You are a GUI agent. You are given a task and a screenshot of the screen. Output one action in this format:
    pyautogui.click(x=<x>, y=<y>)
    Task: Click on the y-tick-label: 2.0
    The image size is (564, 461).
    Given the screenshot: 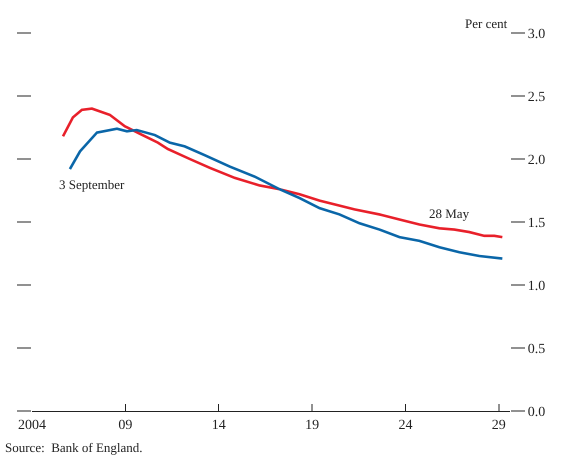 What is the action you would take?
    pyautogui.click(x=537, y=160)
    